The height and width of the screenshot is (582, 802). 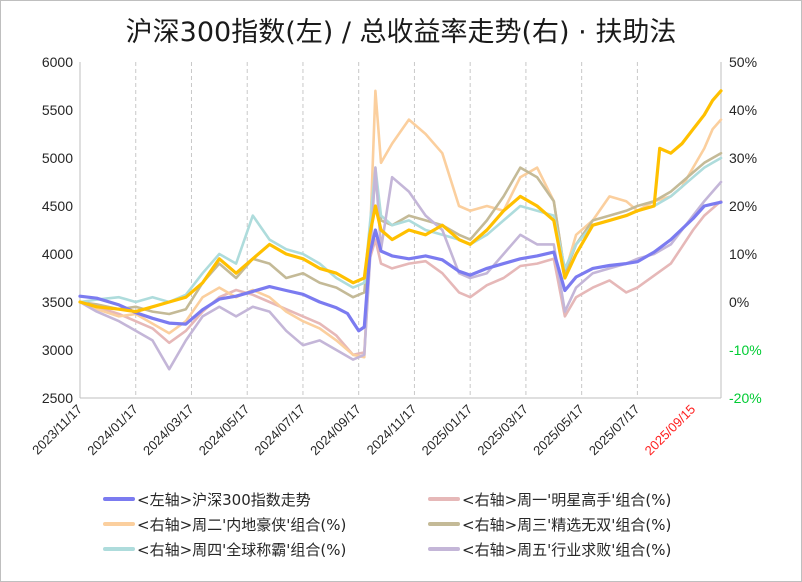 What do you see at coordinates (112, 430) in the screenshot?
I see `x-tick-label: 2024/01/17` at bounding box center [112, 430].